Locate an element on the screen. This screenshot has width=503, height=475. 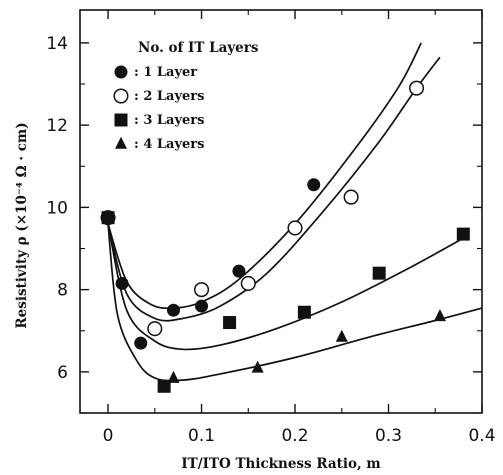
y-tick-label: 6 is located at coordinates (62, 373).